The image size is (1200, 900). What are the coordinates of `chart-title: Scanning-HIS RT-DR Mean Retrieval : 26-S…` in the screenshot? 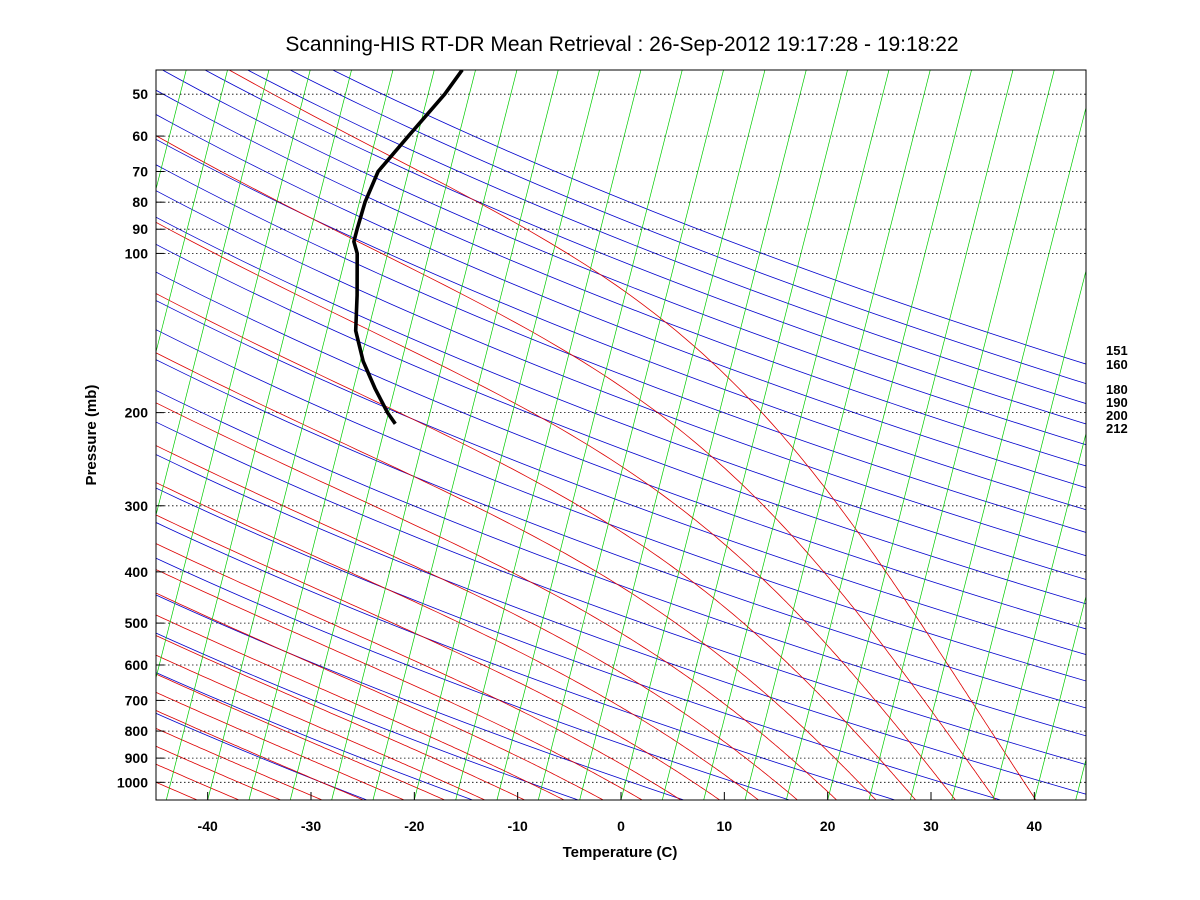 It's located at (621, 44).